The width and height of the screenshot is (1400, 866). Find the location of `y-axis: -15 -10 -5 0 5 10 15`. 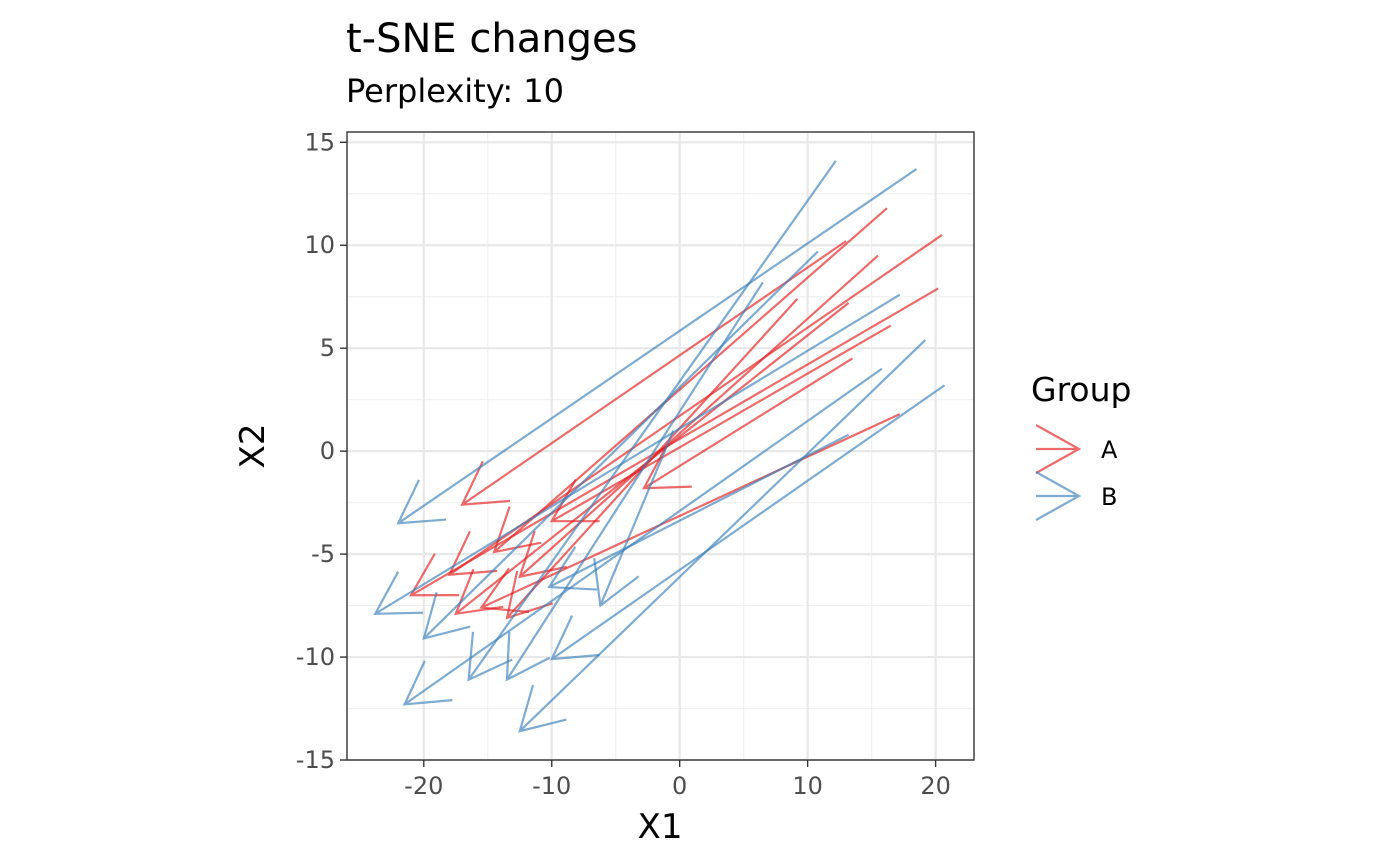

y-axis: -15 -10 -5 0 5 10 15 is located at coordinates (321, 451).